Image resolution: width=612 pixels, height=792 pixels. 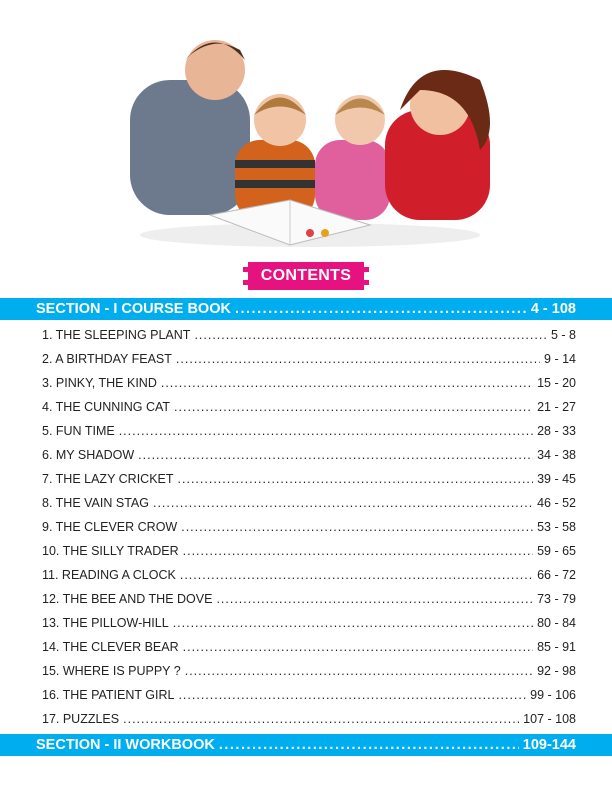 I want to click on toc-entry: 1. THE SLEEPING PLANT 5 - 8, so click(x=309, y=335).